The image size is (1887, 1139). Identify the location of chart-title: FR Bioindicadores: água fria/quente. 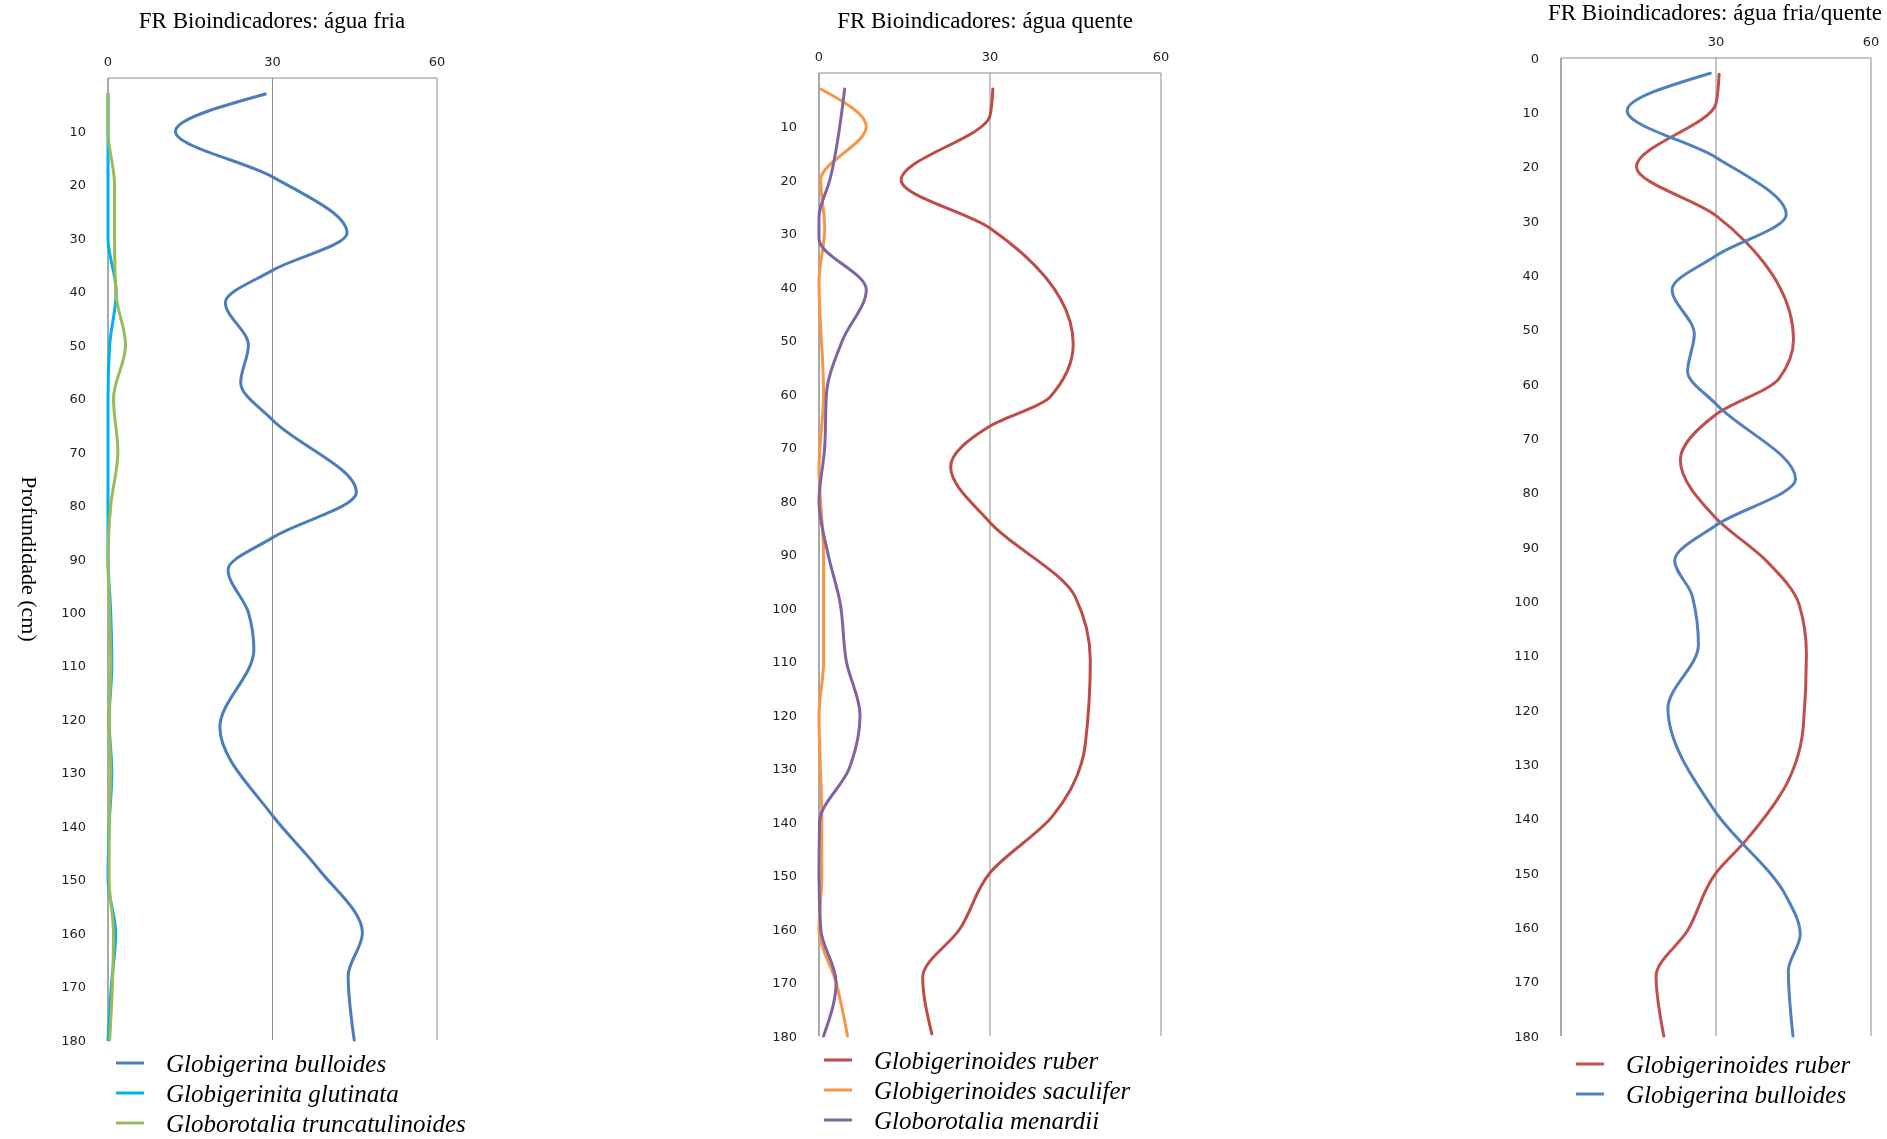
(1714, 12).